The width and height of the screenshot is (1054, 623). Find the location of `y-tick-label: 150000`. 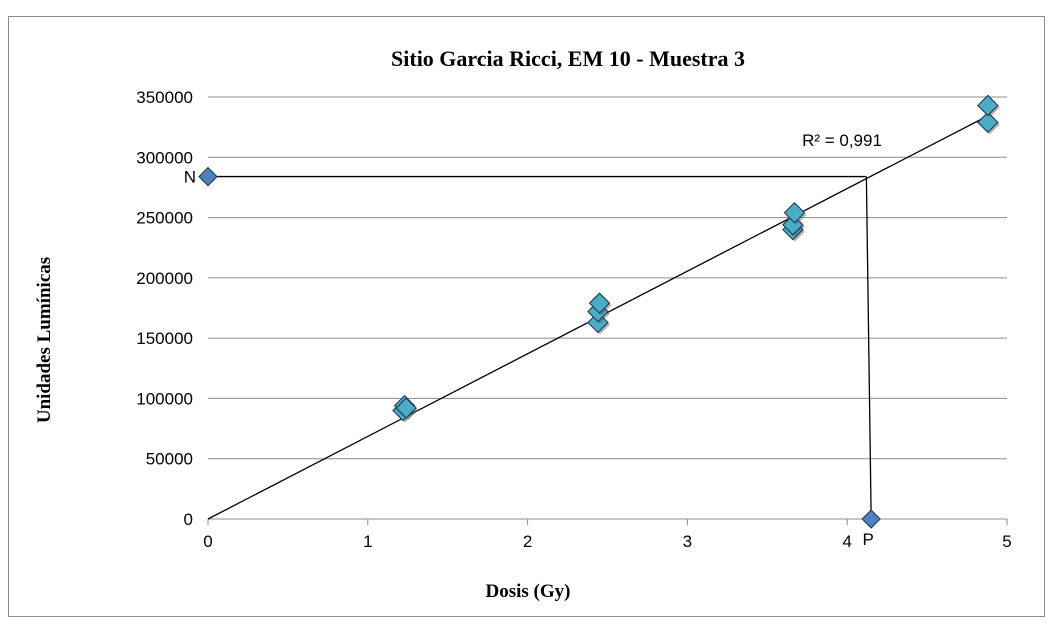

y-tick-label: 150000 is located at coordinates (164, 338).